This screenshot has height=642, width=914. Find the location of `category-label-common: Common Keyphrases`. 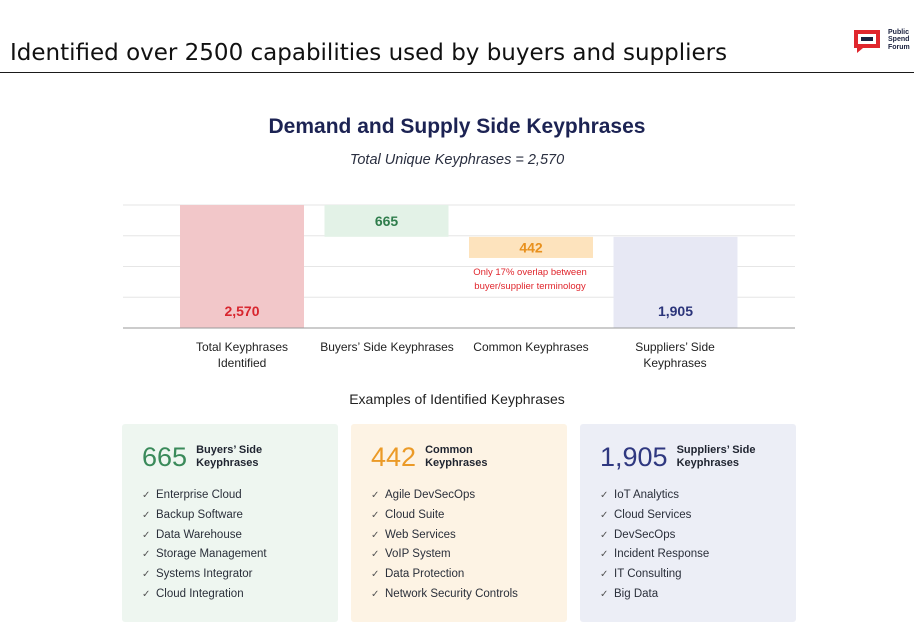

category-label-common: Common Keyphrases is located at coordinates (531, 347).